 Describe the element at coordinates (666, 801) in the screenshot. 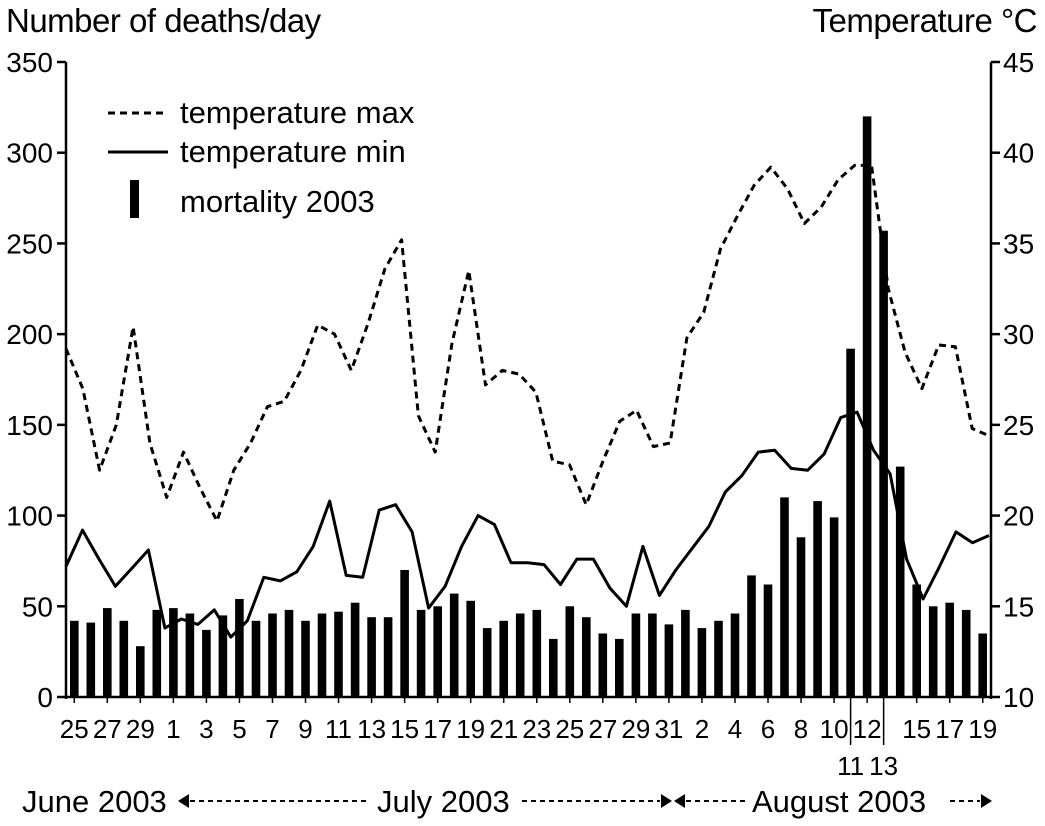

I see `july-arrow-head-right` at that location.